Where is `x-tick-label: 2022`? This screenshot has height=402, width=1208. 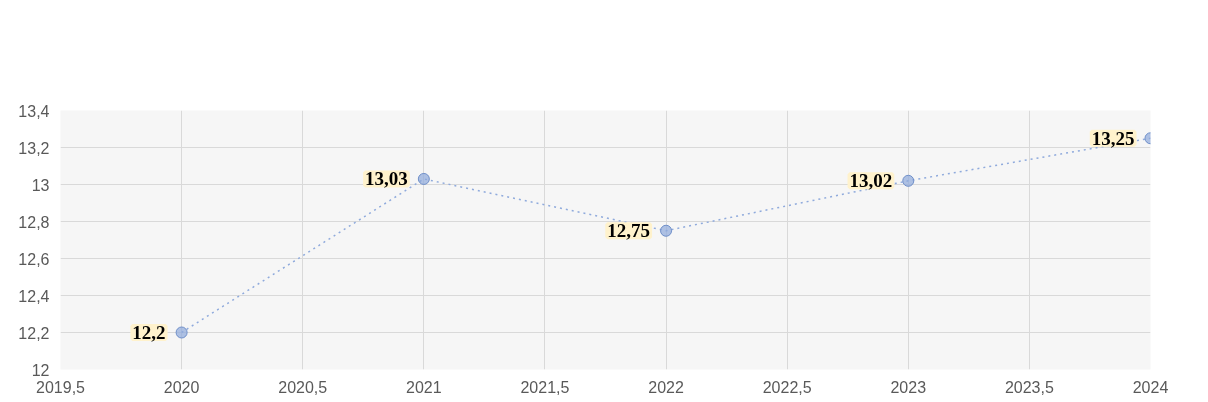
x-tick-label: 2022 is located at coordinates (666, 387).